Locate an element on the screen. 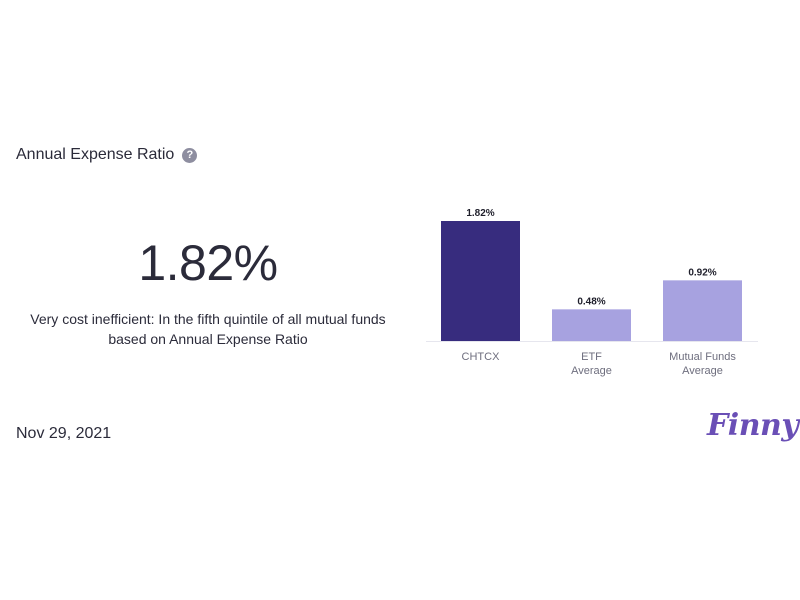  category-label-1-0: ETF is located at coordinates (591, 357).